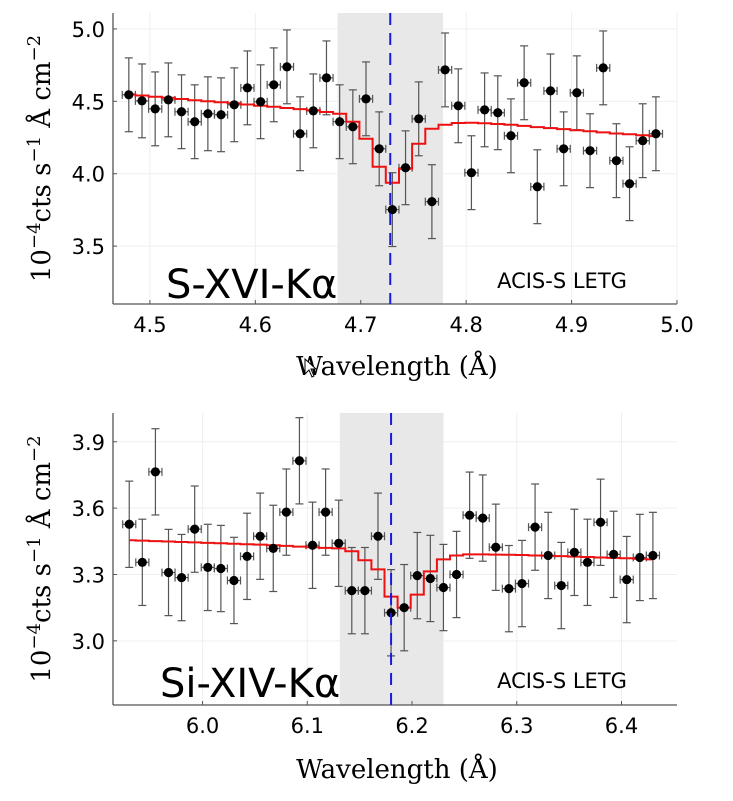 The image size is (733, 801). Describe the element at coordinates (621, 726) in the screenshot. I see `x-tick-label: 6.4` at that location.